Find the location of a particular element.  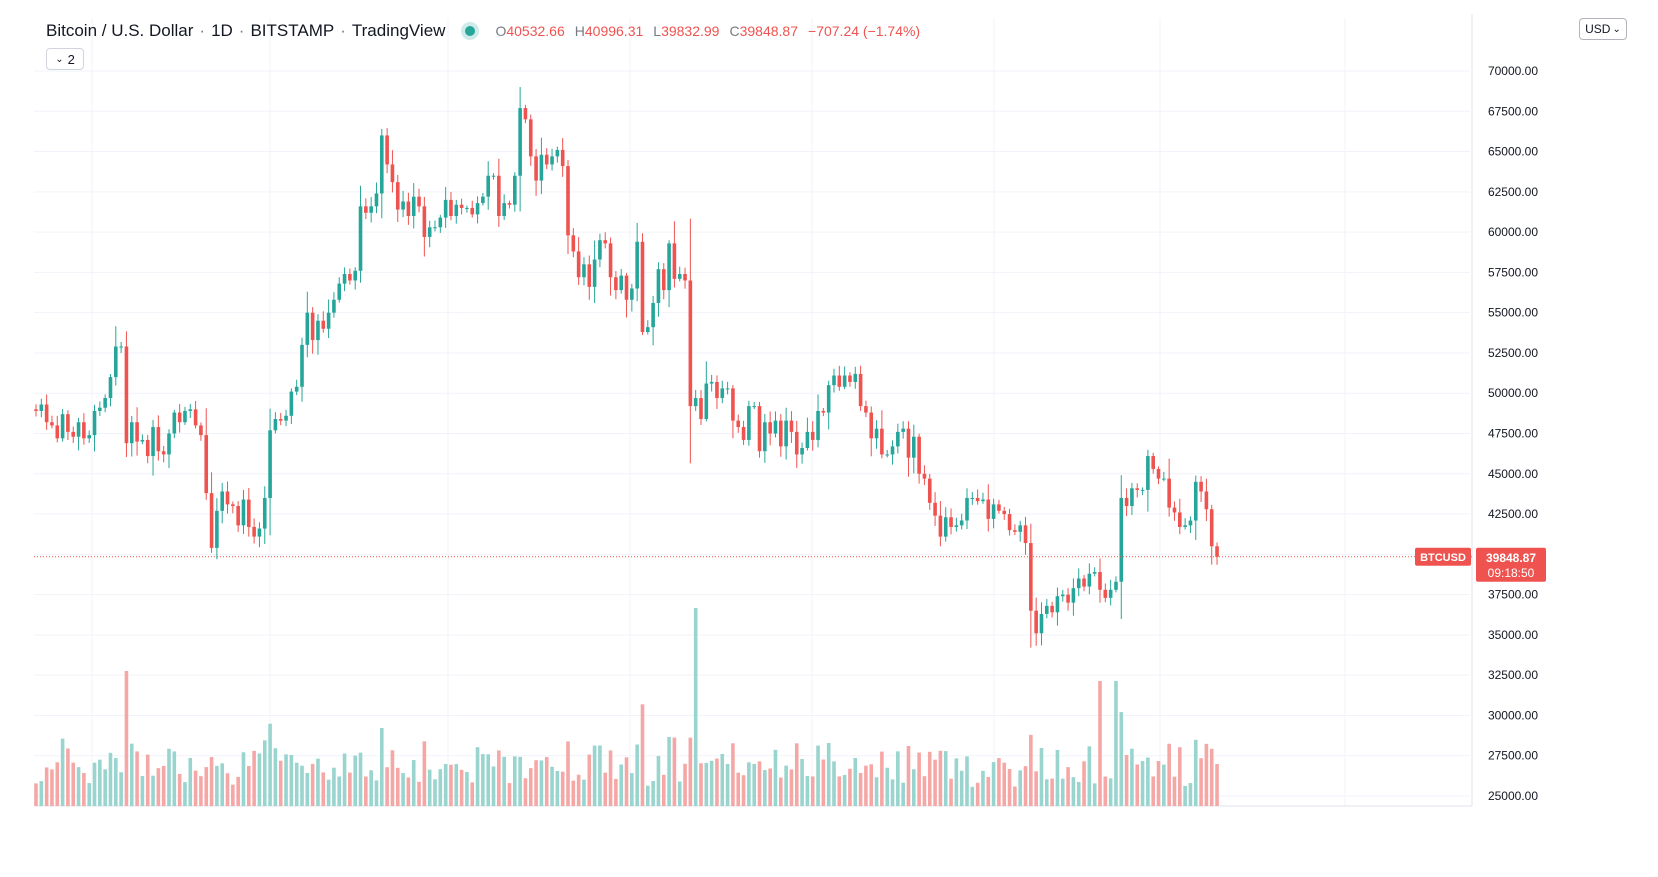

y-tick-label: 42500.00 is located at coordinates (1513, 514).